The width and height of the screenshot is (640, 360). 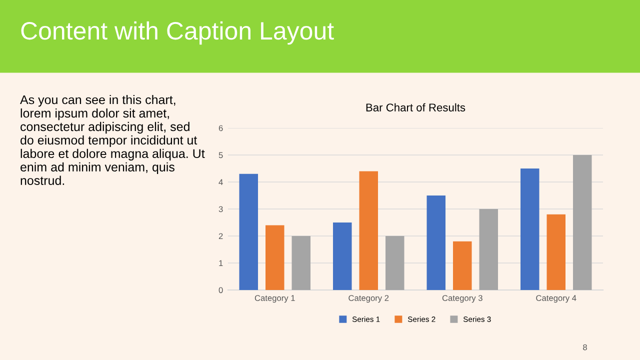 What do you see at coordinates (220, 155) in the screenshot?
I see `y-tick-label: 5` at bounding box center [220, 155].